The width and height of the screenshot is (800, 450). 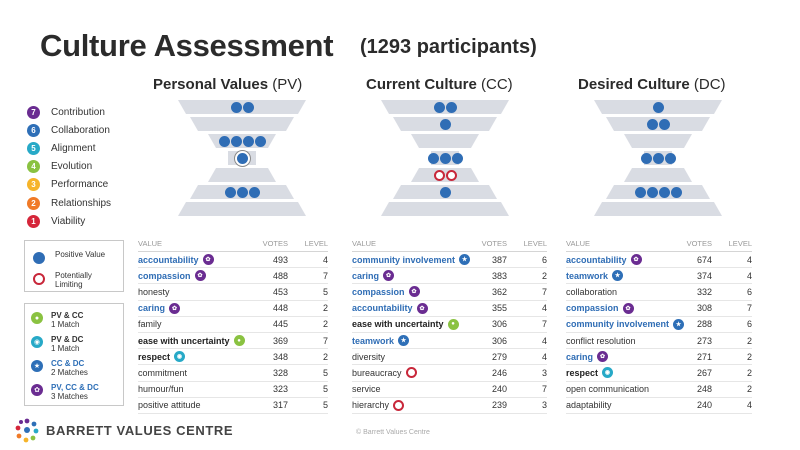 I want to click on match-legend-item: ✿ PV, CC & DC 3 Matches, so click(x=65, y=392).